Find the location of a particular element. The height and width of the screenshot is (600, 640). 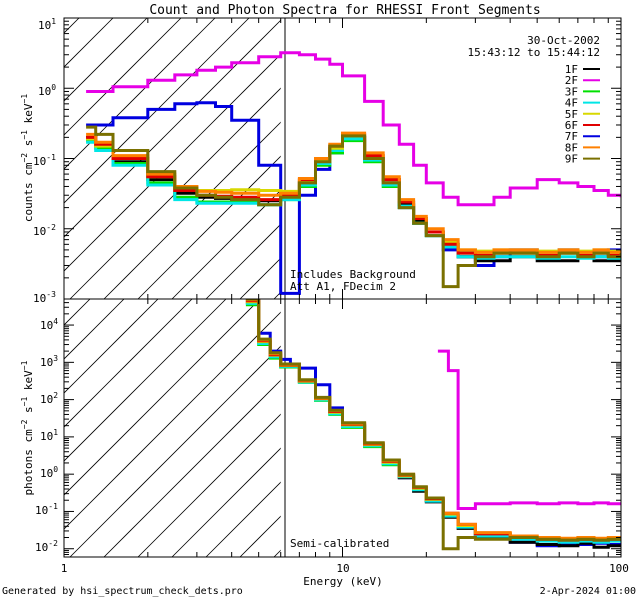

x-tick-labels: 1 10 100 is located at coordinates (345, 568).